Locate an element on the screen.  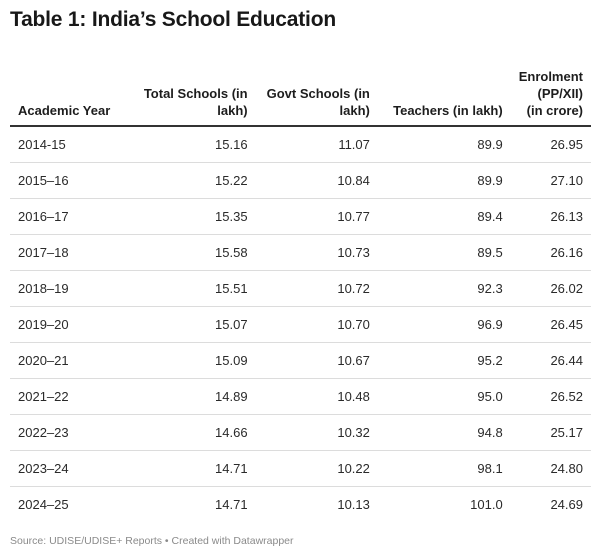
table-row: 2014-15 15.16 11.07 89.9 26.95 is located at coordinates (300, 144).